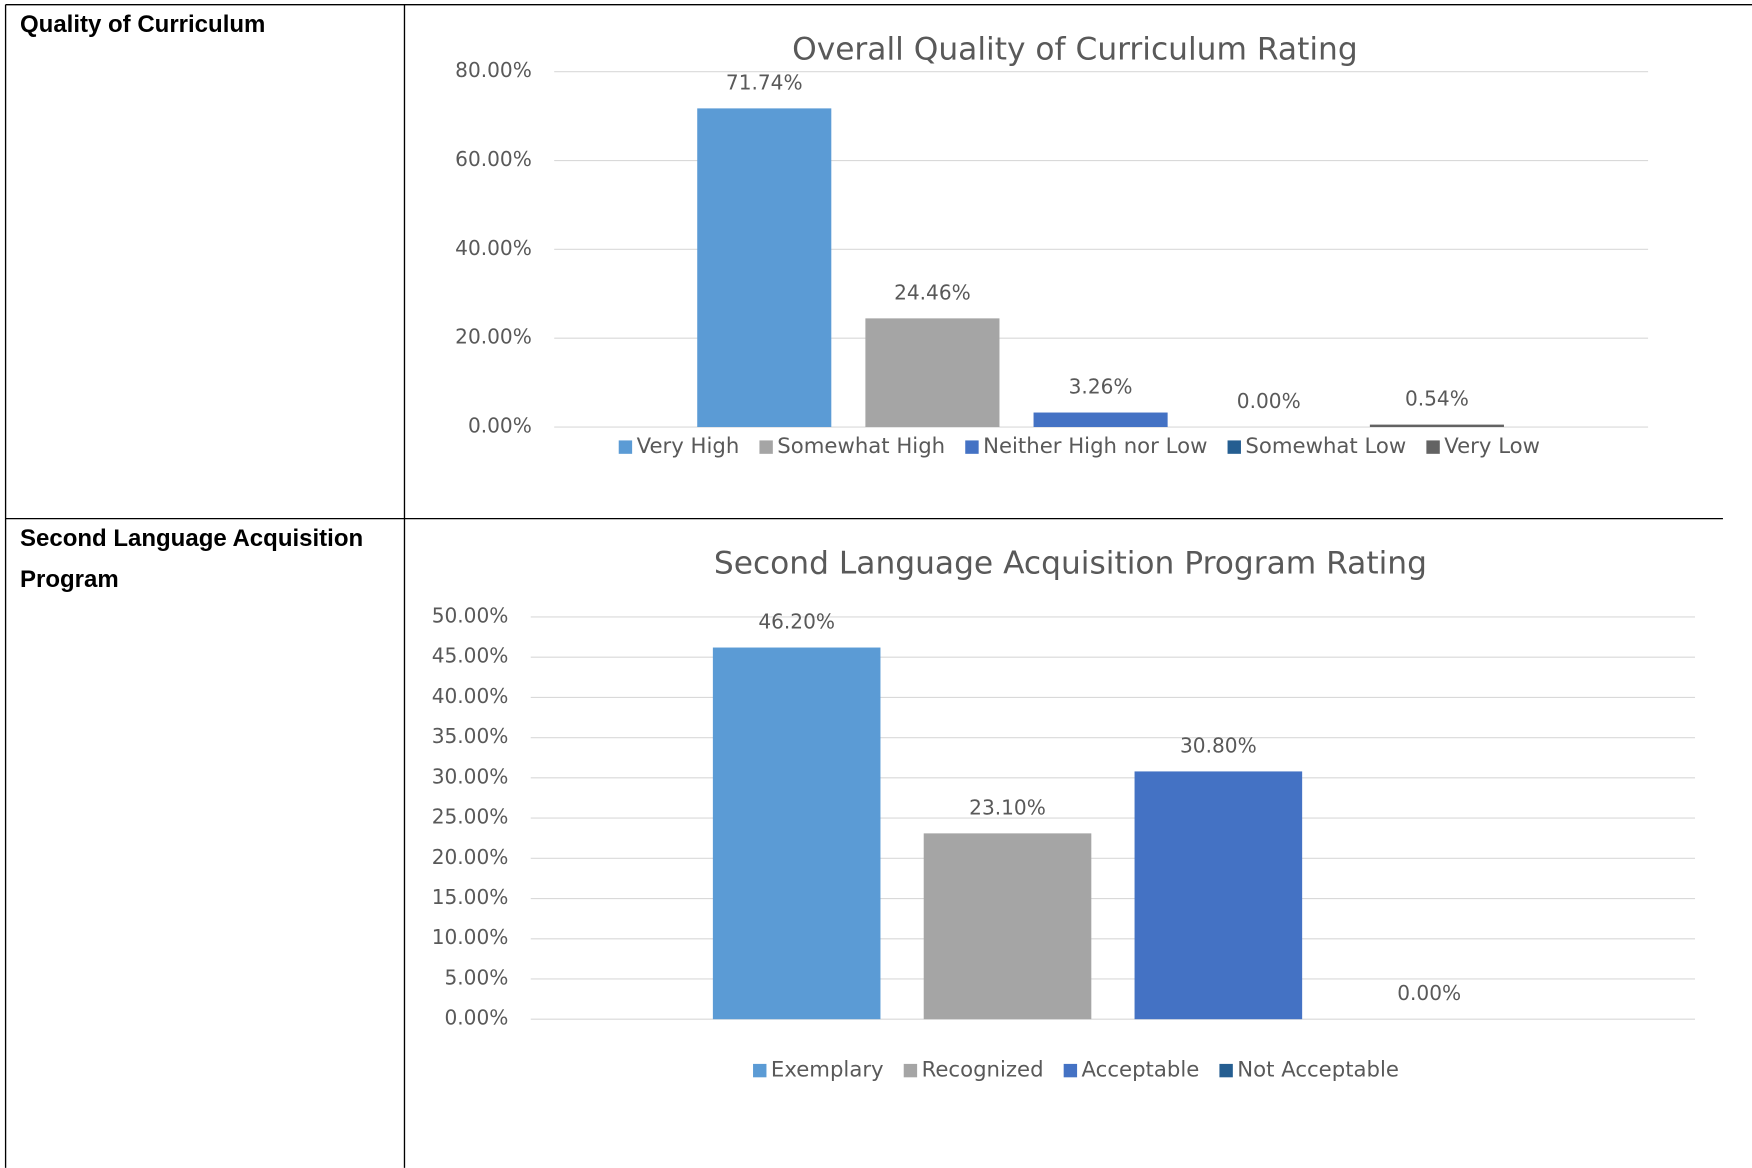  I want to click on y-tick-label: 5.00%, so click(477, 977).